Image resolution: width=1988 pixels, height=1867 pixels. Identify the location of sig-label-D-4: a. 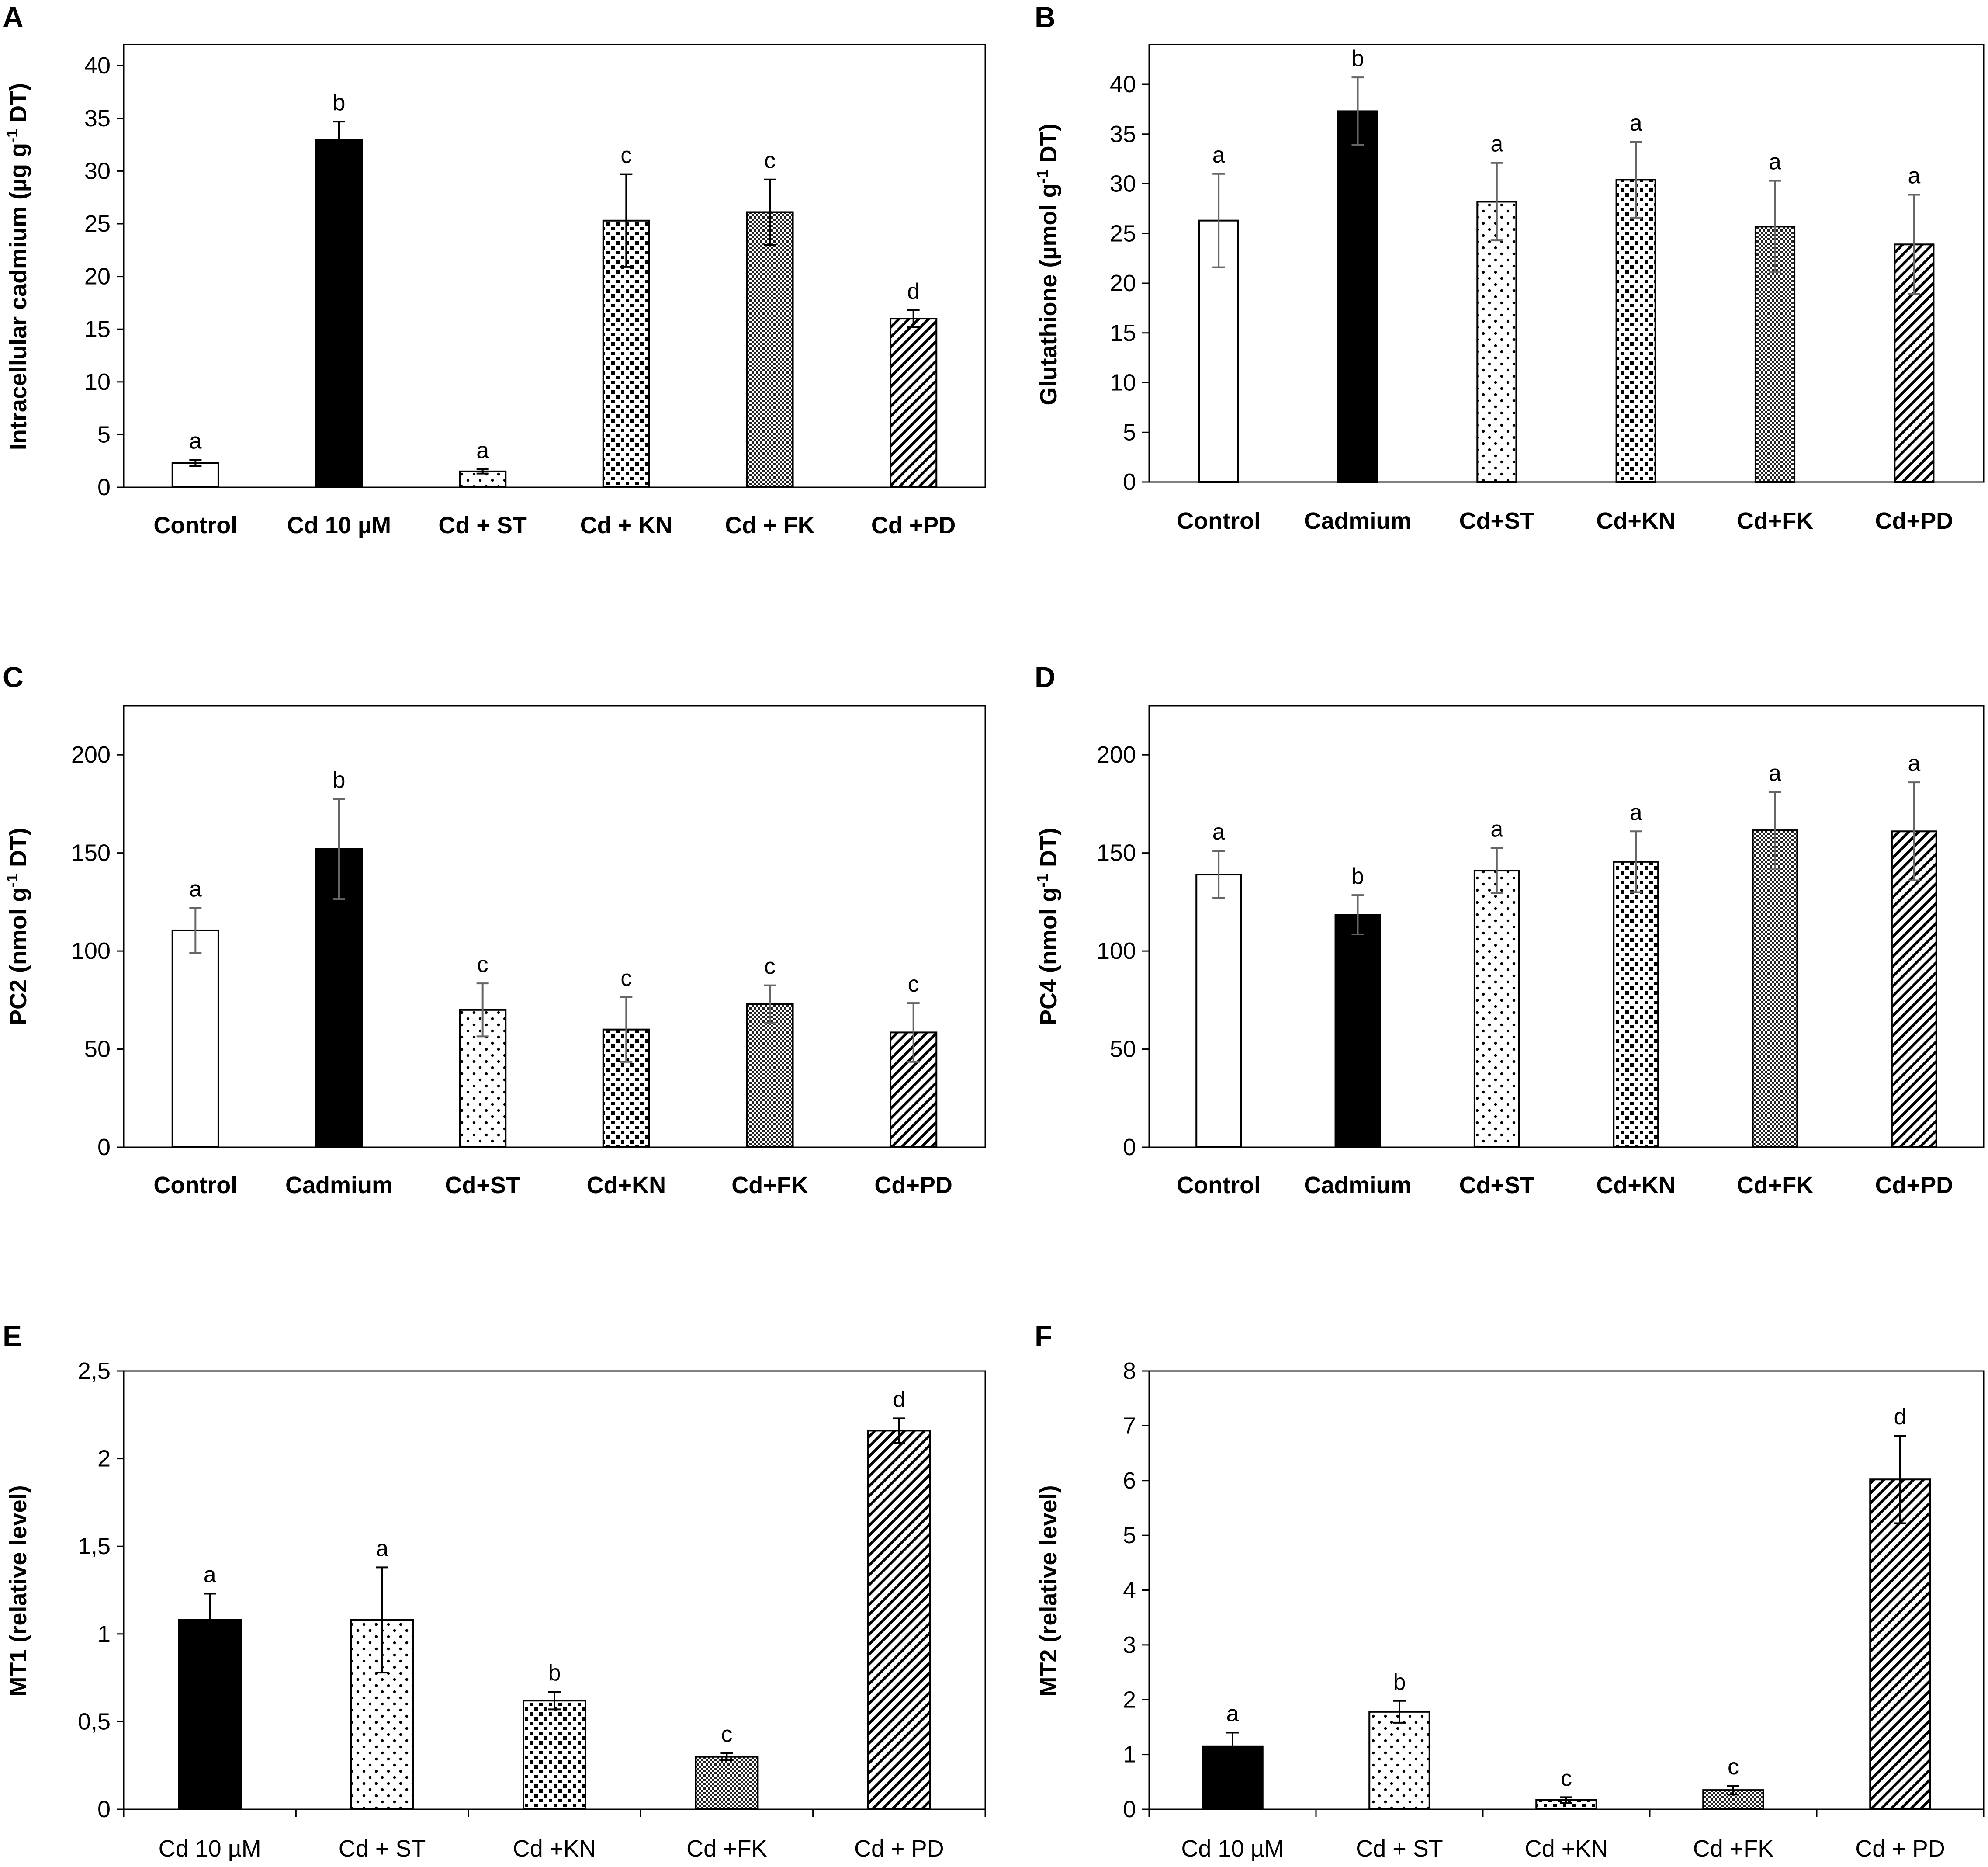
(1636, 812).